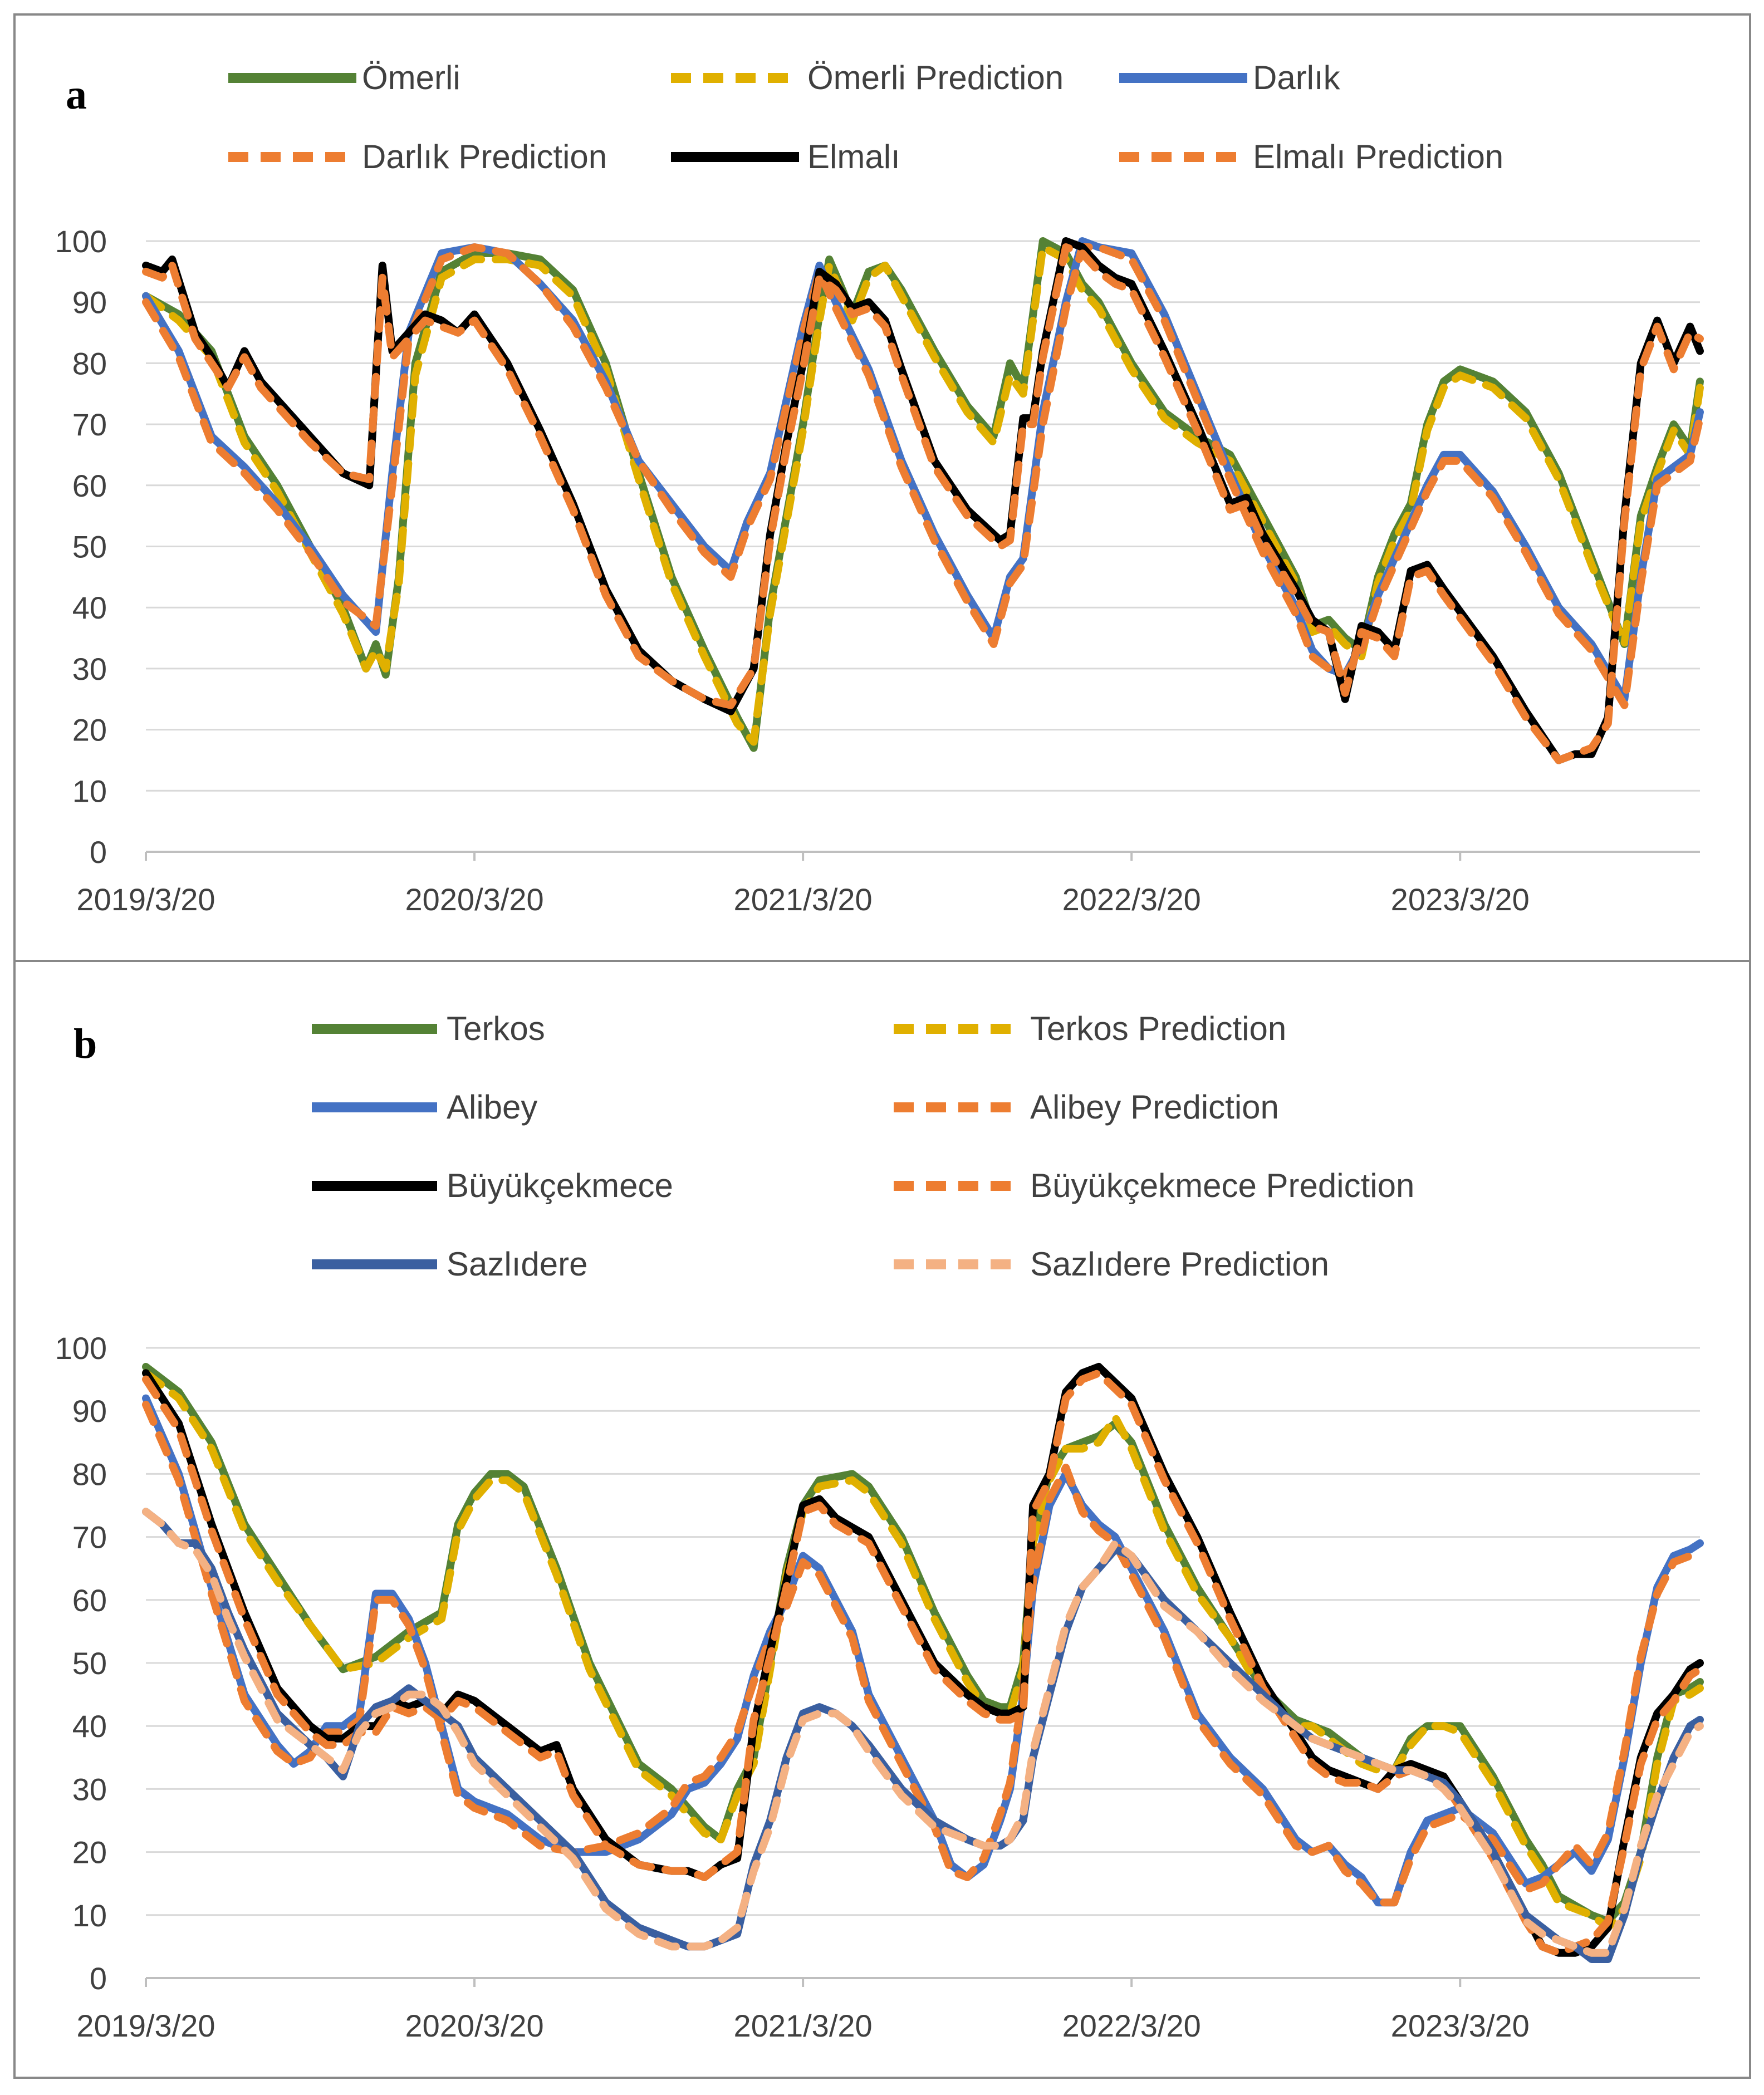 This screenshot has width=1764, height=2095. What do you see at coordinates (785, 156) in the screenshot?
I see `legend-entry-elmali: Elmalı` at bounding box center [785, 156].